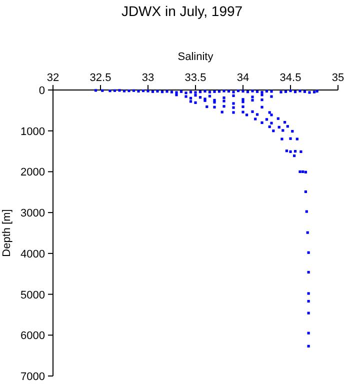 Image resolution: width=348 pixels, height=384 pixels. I want to click on chart-title: JDWX in July, 1997, so click(182, 11).